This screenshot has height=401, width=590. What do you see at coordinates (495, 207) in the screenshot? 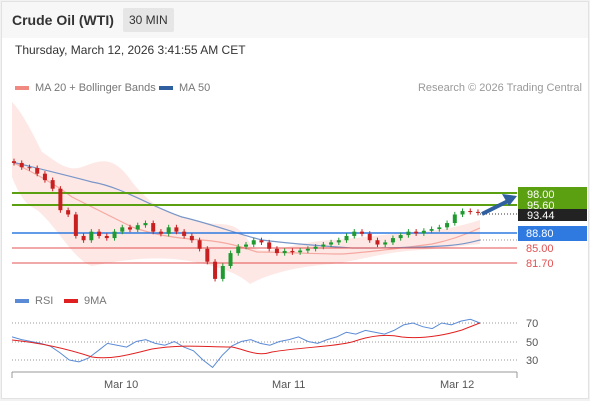
I see `forecast-arrow-shaft` at bounding box center [495, 207].